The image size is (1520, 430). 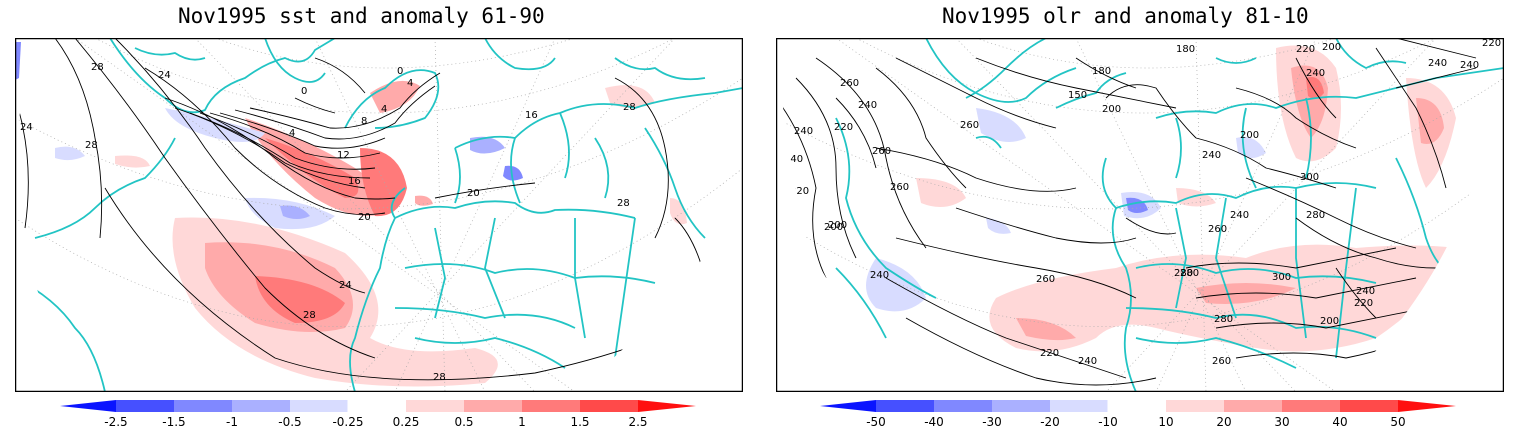 What do you see at coordinates (1397, 421) in the screenshot?
I see `colorbar-tick-label: 50` at bounding box center [1397, 421].